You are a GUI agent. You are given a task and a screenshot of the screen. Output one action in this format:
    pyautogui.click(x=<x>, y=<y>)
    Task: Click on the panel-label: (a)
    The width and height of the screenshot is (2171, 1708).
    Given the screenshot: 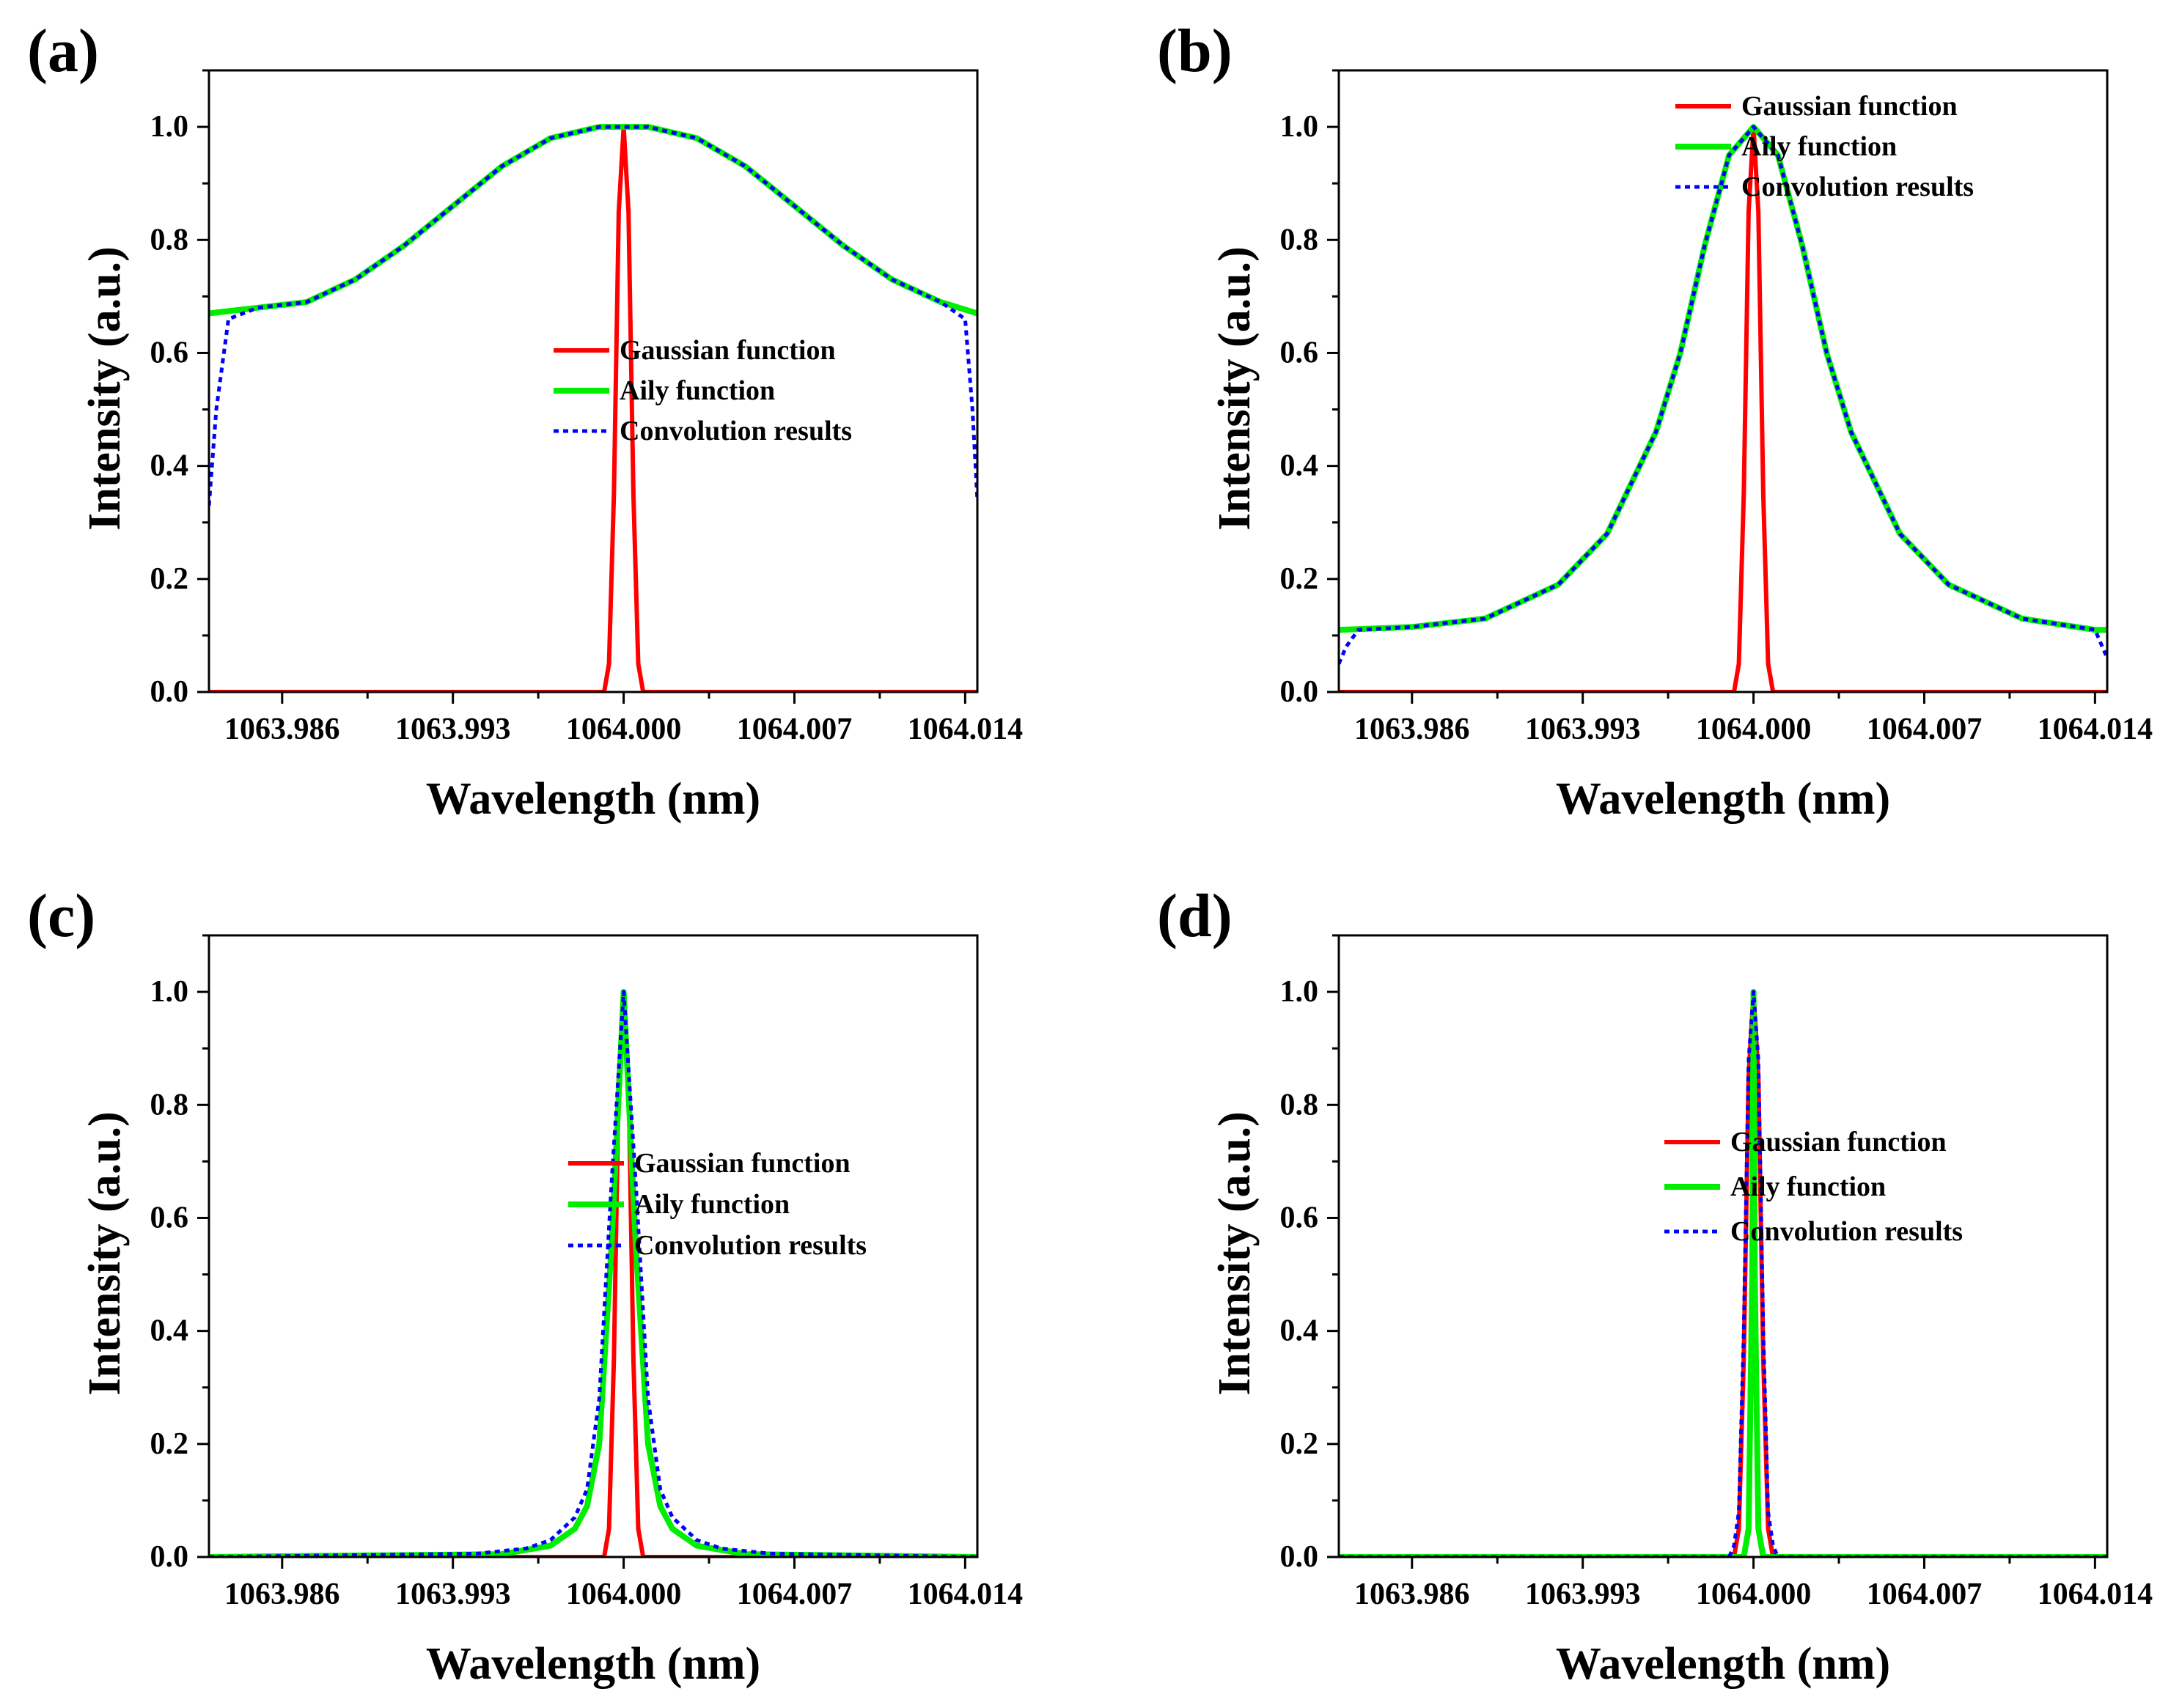 What is the action you would take?
    pyautogui.click(x=63, y=51)
    